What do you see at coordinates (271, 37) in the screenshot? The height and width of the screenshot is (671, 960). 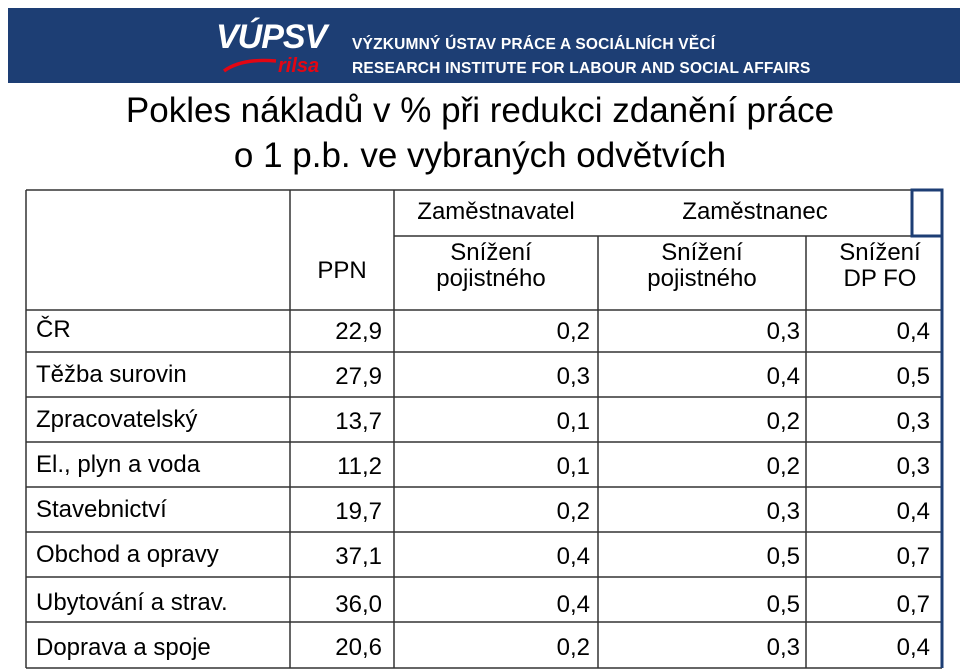 I see `logo-main-text: VÚPSV` at bounding box center [271, 37].